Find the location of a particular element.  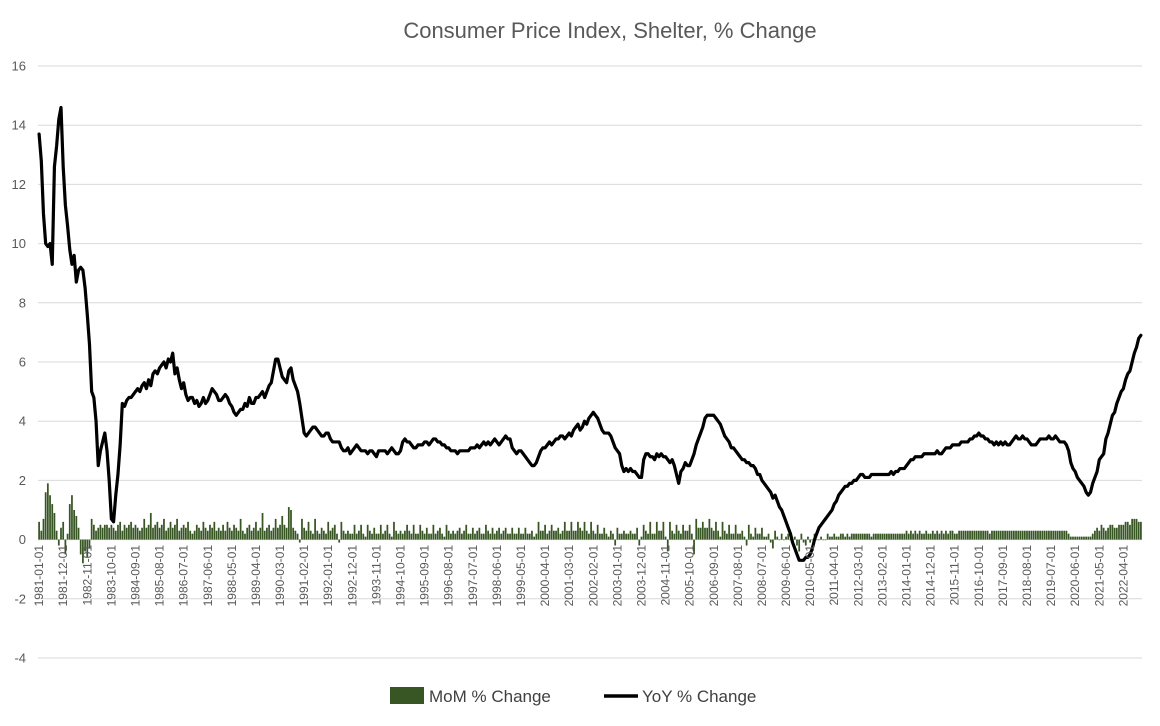

legend-label-yoy: YoY % Change is located at coordinates (699, 696).